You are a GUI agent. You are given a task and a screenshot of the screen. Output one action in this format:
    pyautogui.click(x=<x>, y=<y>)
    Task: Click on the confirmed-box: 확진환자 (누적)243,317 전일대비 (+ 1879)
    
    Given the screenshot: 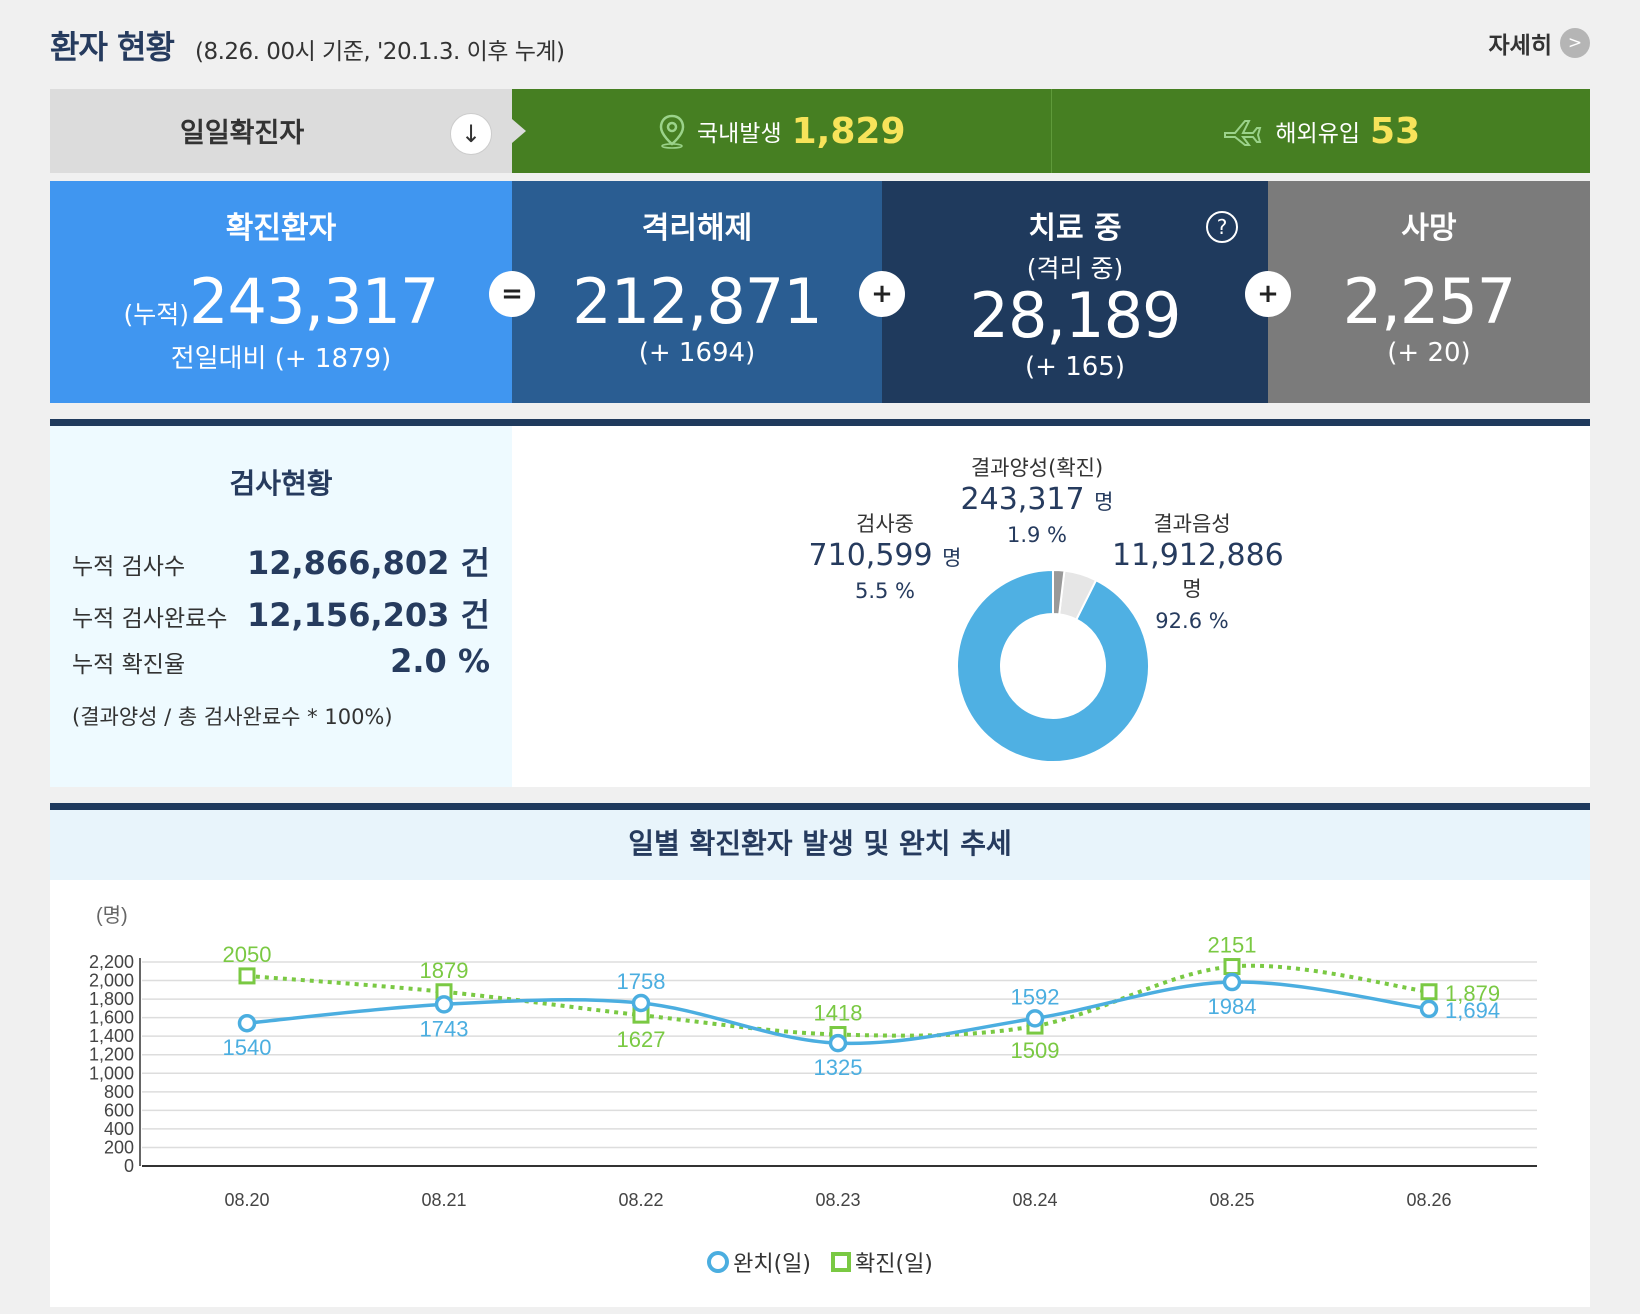 What is the action you would take?
    pyautogui.click(x=281, y=292)
    